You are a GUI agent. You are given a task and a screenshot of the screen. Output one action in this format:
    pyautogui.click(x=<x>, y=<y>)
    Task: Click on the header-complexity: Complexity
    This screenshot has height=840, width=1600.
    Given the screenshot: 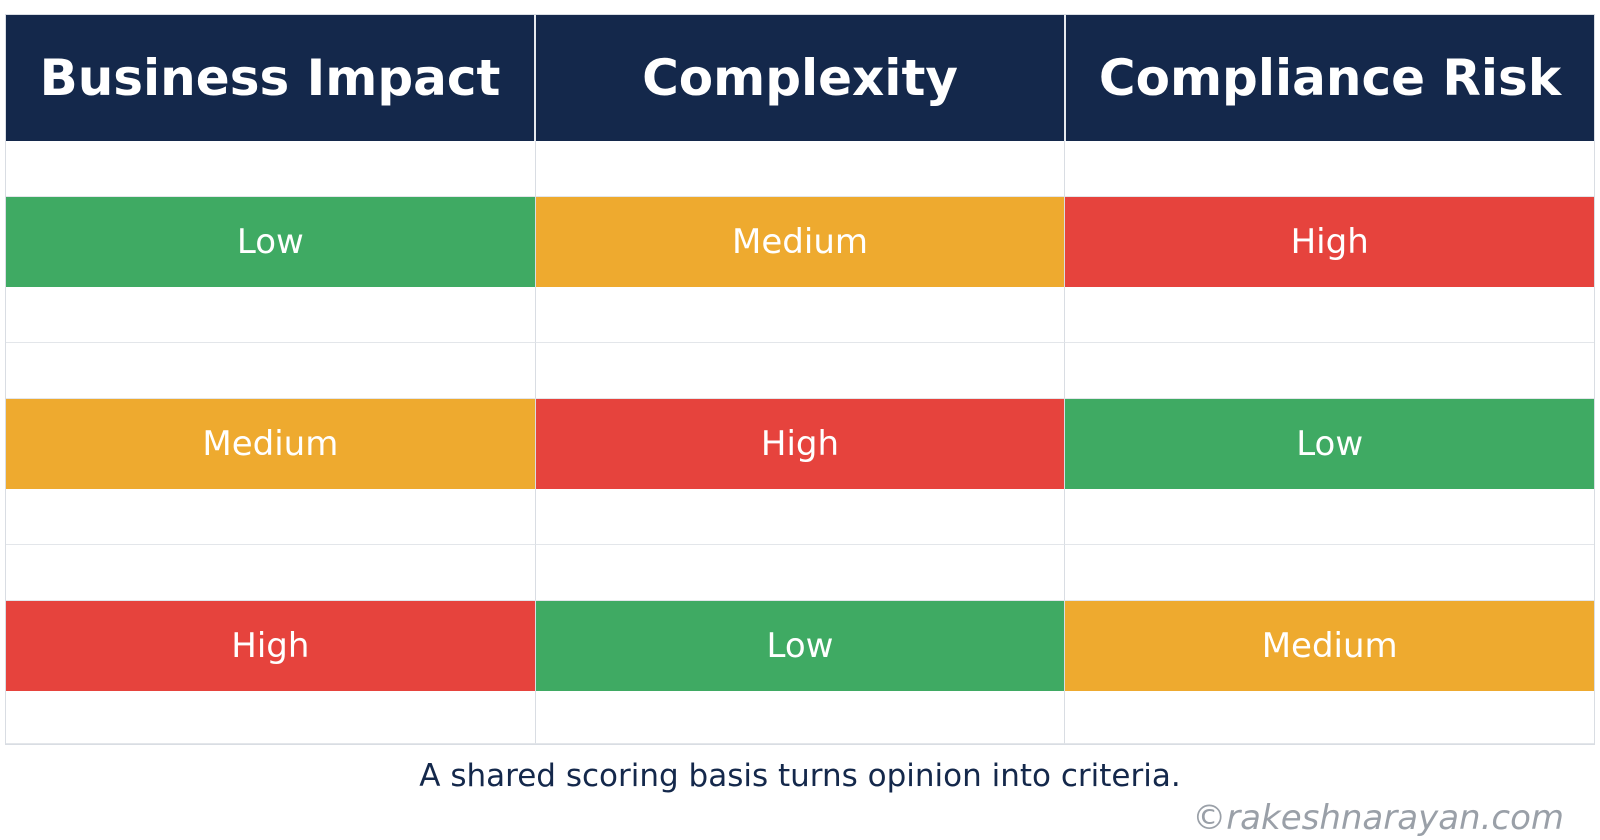 What is the action you would take?
    pyautogui.click(x=801, y=78)
    